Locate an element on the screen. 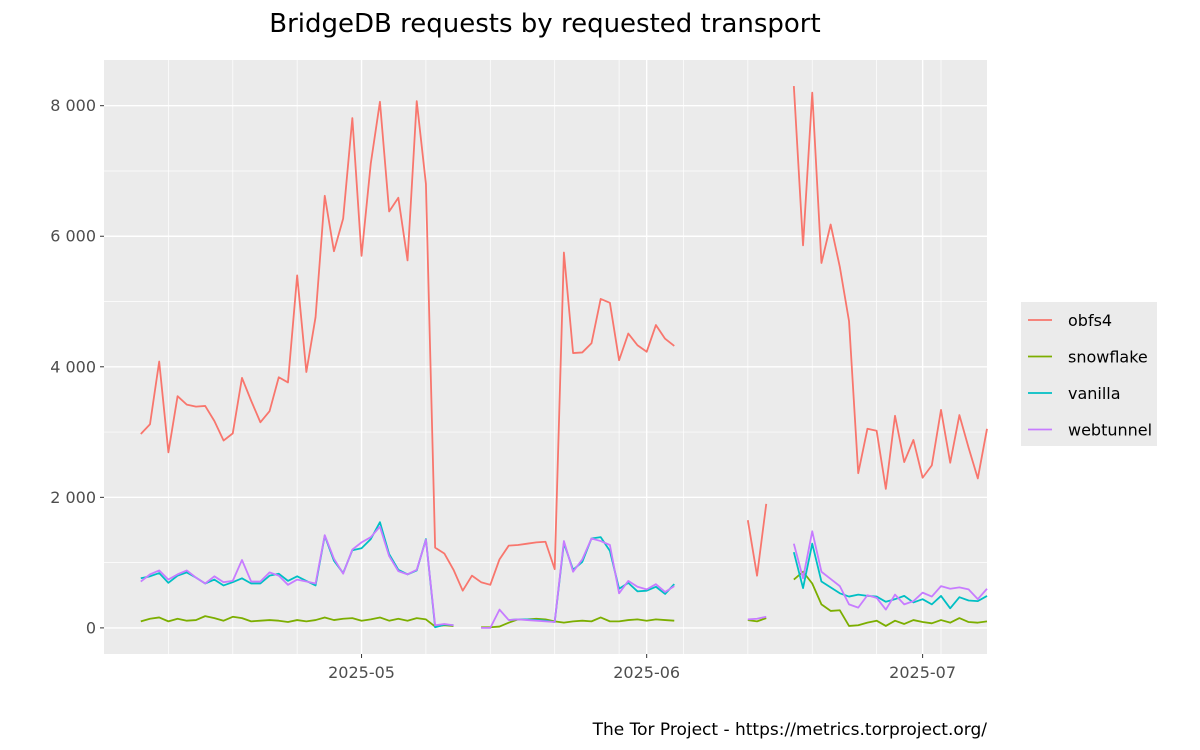  legend-label-snowflake: snowflake is located at coordinates (1108, 357).